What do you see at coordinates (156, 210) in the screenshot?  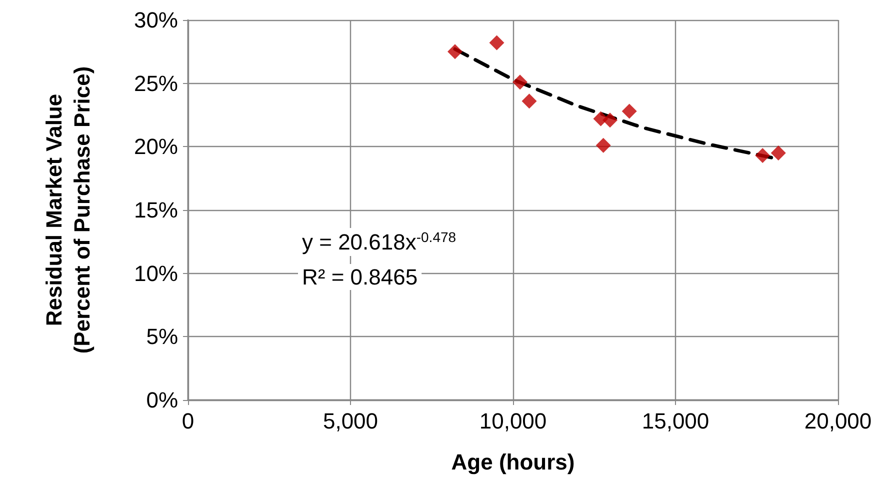 I see `y-tick-label: 15%` at bounding box center [156, 210].